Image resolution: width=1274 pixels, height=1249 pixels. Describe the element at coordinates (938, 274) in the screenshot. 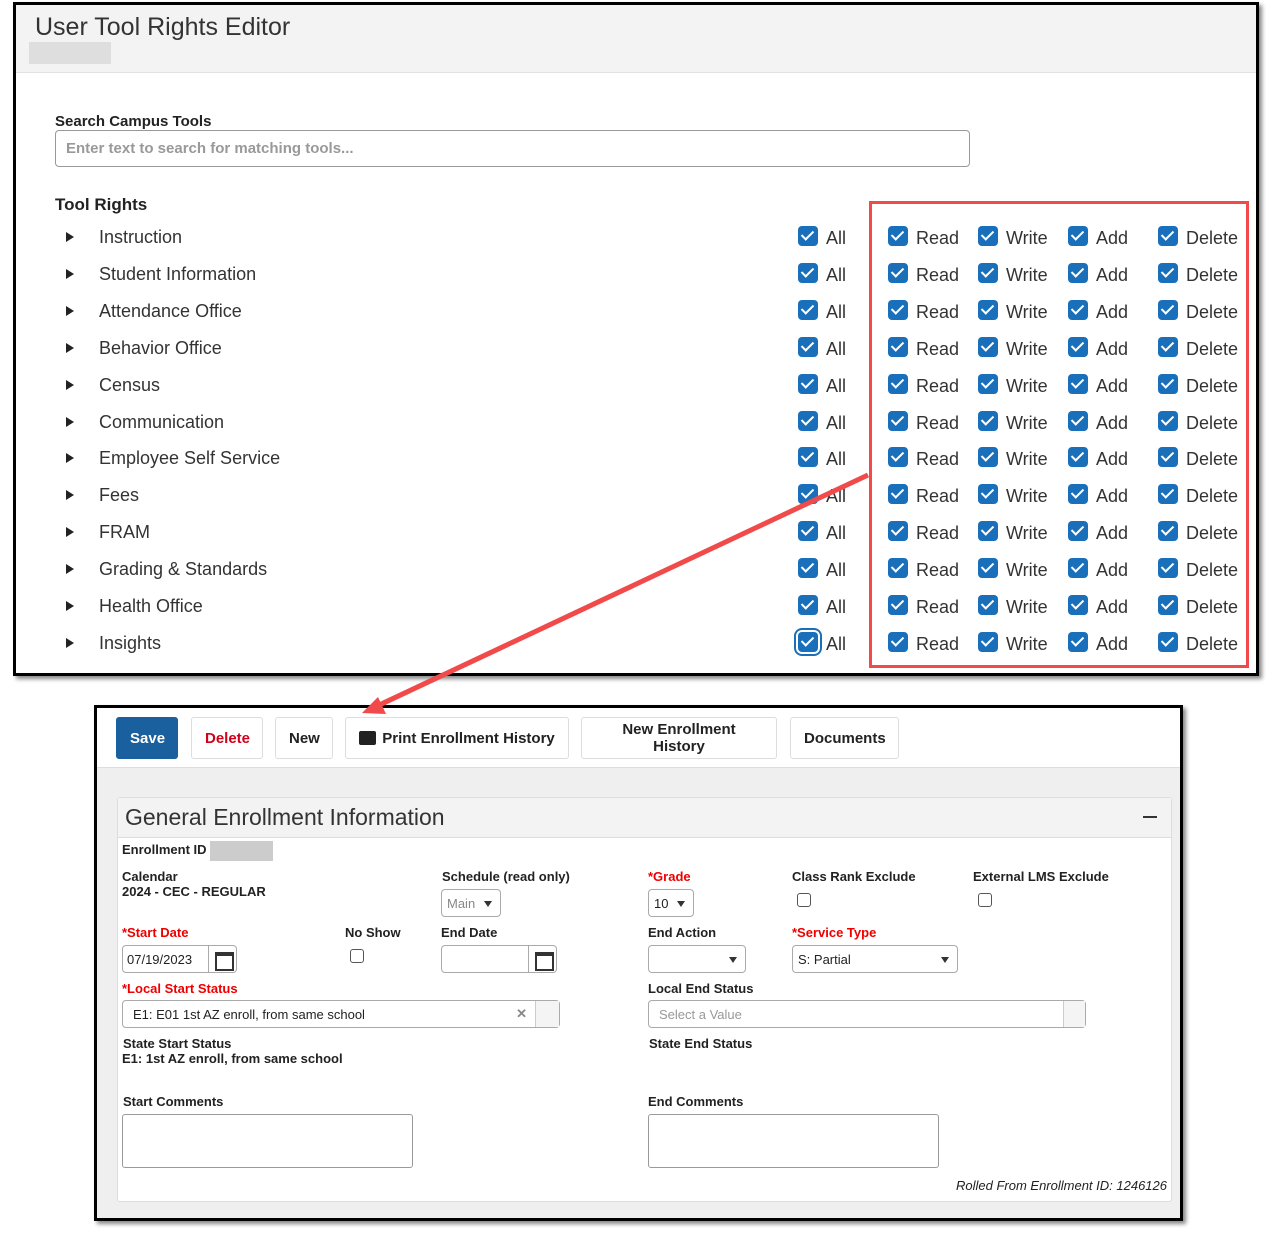

I see `read-label: Read` at that location.